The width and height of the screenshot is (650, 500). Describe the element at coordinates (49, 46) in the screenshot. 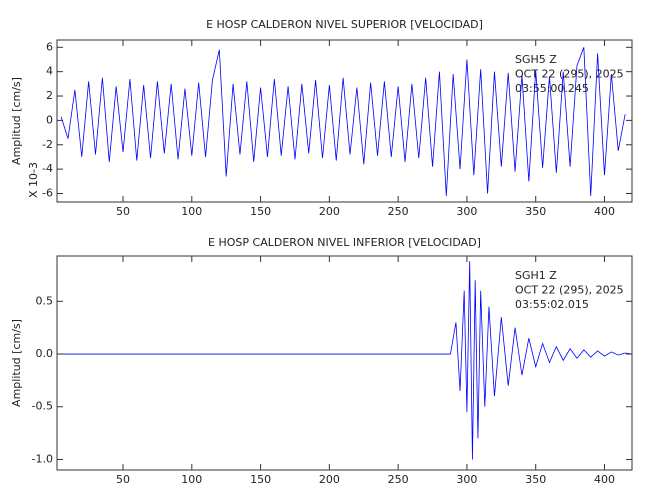

I see `y-tick-label: 6` at that location.